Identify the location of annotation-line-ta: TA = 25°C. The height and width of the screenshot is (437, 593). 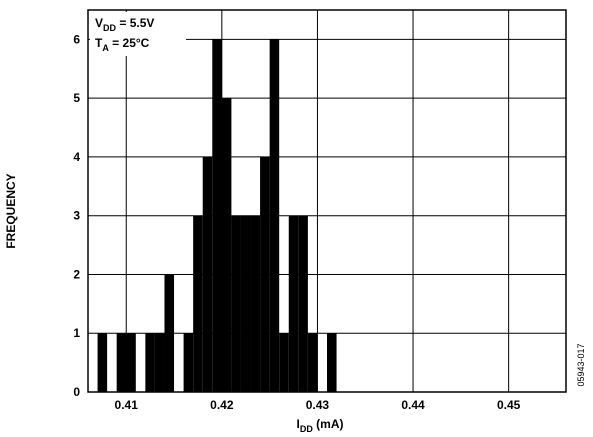
(122, 44).